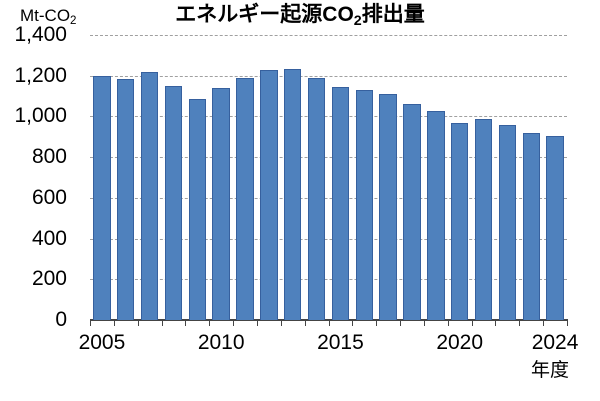  I want to click on bar-2021, so click(483, 219).